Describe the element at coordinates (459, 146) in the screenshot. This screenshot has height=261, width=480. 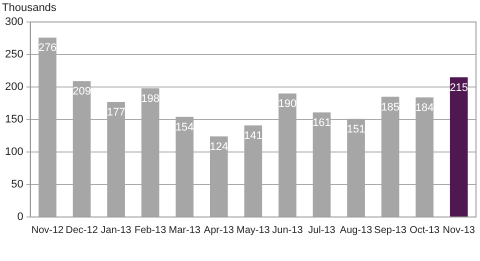
I see `bar` at that location.